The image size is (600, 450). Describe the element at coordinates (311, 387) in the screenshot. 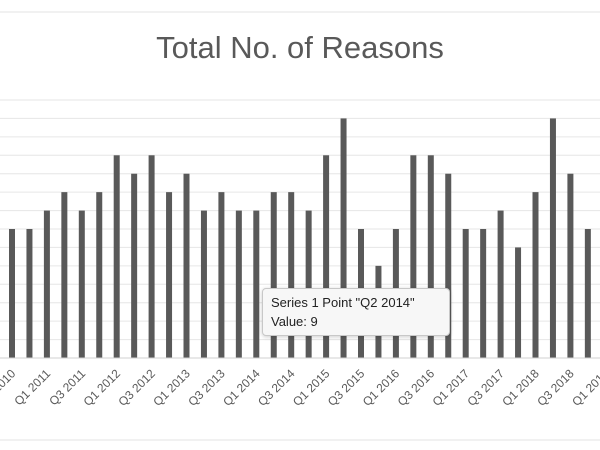

I see `x-tick-label: Q1 2015` at that location.